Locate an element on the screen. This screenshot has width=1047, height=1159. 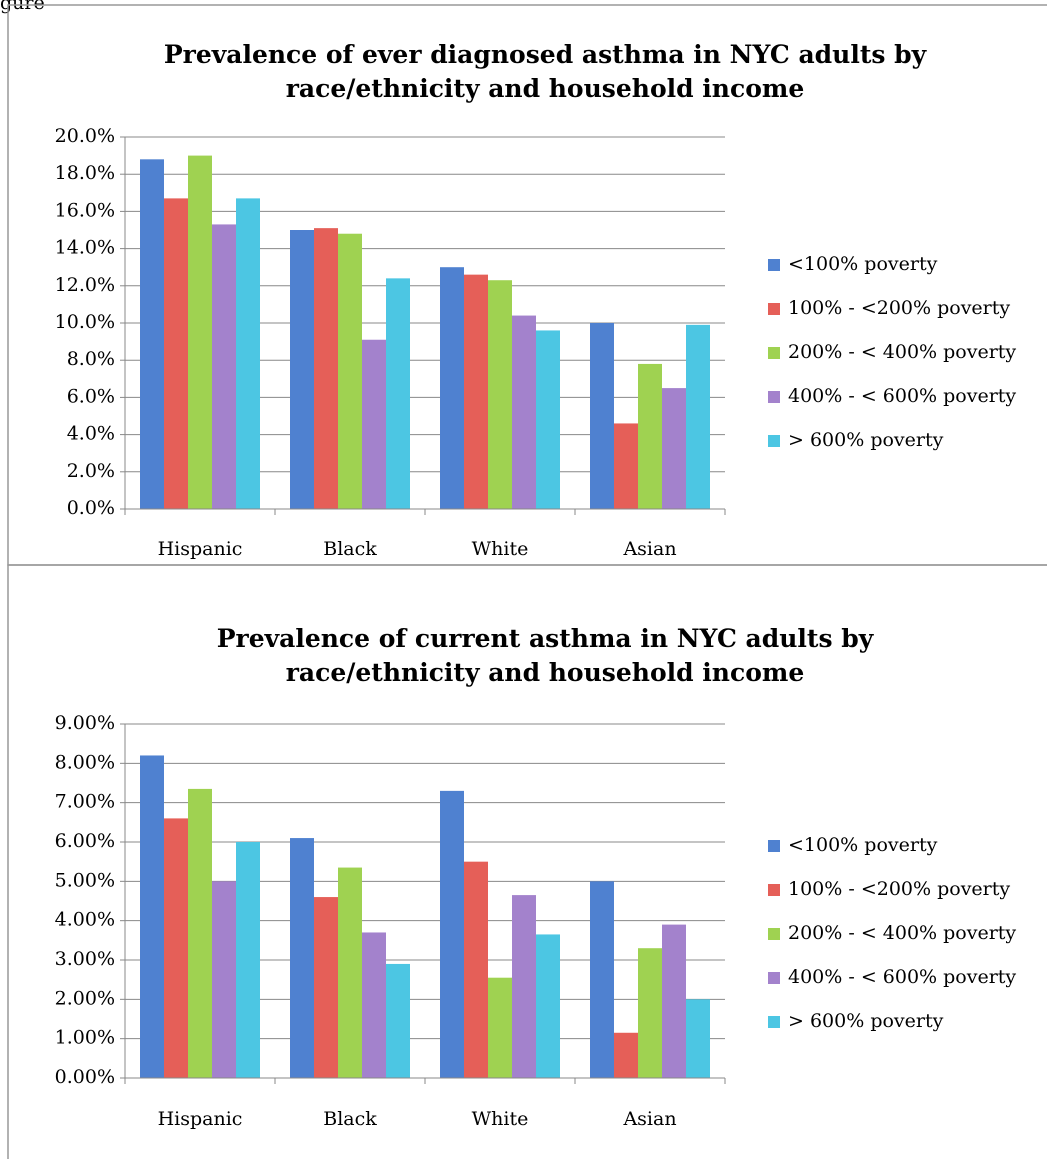
y-tick-label: 12.0% is located at coordinates (85, 285).